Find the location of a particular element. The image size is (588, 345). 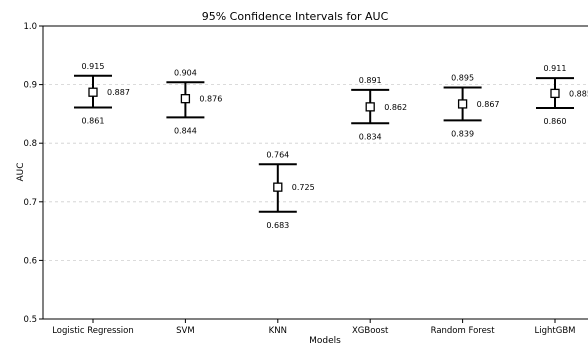

auc-value-label: 0.876 is located at coordinates (210, 99).